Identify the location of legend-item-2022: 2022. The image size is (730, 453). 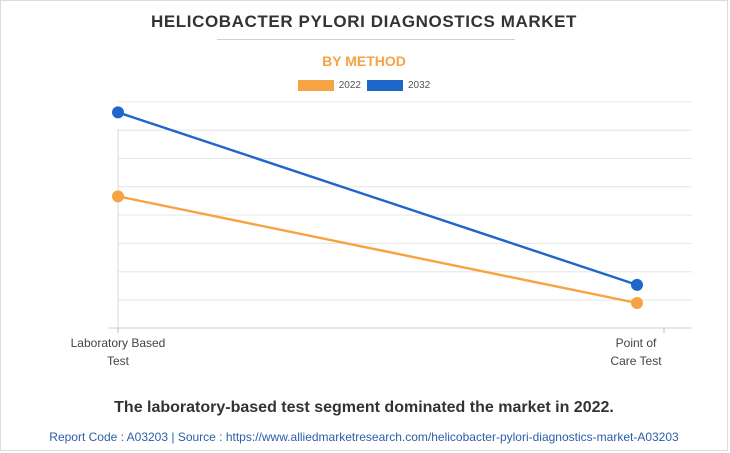
(329, 85).